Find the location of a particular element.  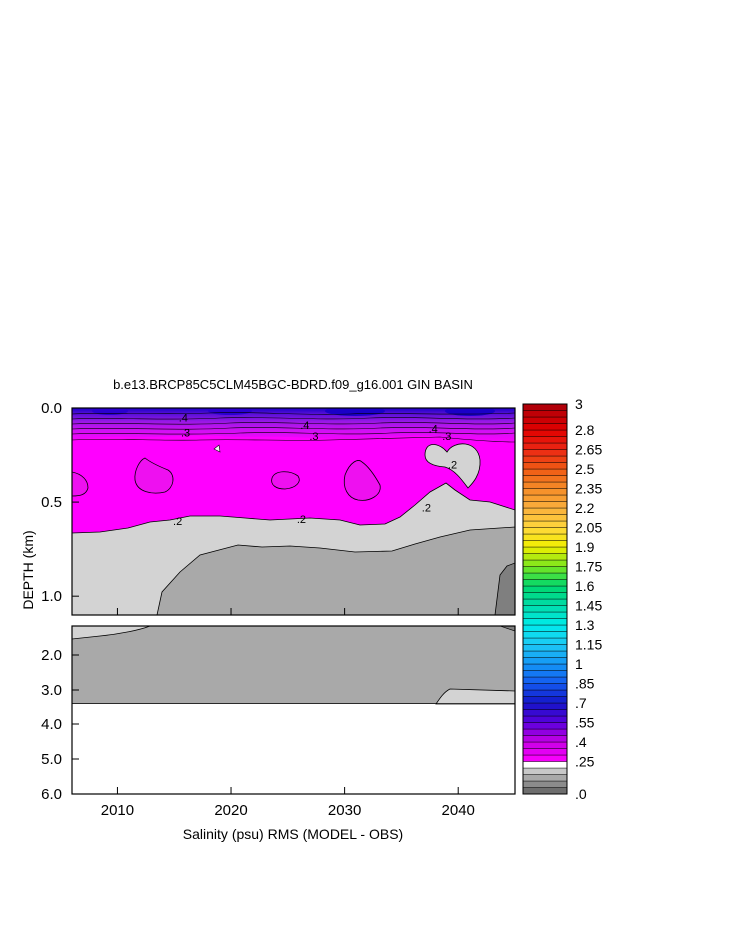

colorbar-tick-label: 1.75 is located at coordinates (588, 567).